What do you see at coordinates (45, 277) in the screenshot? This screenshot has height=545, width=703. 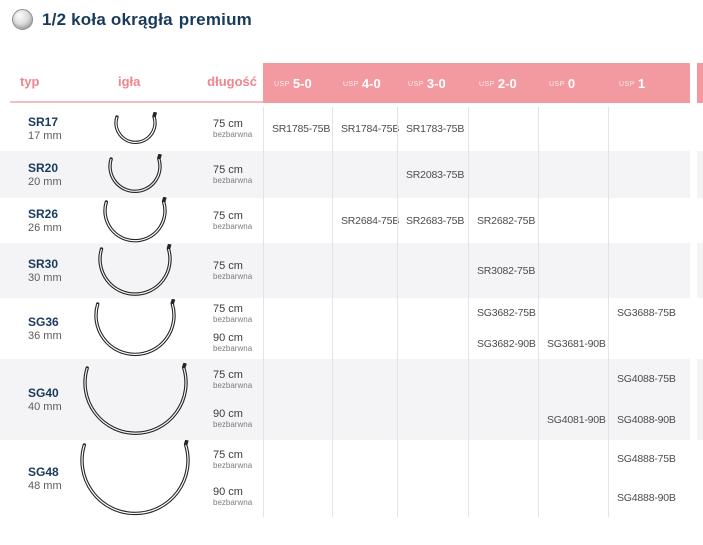 I see `needle-size-mm: 30 mm` at bounding box center [45, 277].